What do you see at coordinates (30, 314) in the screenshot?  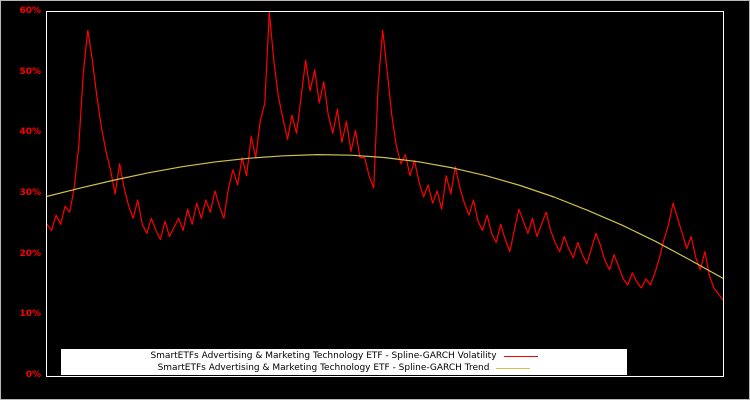 I see `y-axis-label: 10%` at bounding box center [30, 314].